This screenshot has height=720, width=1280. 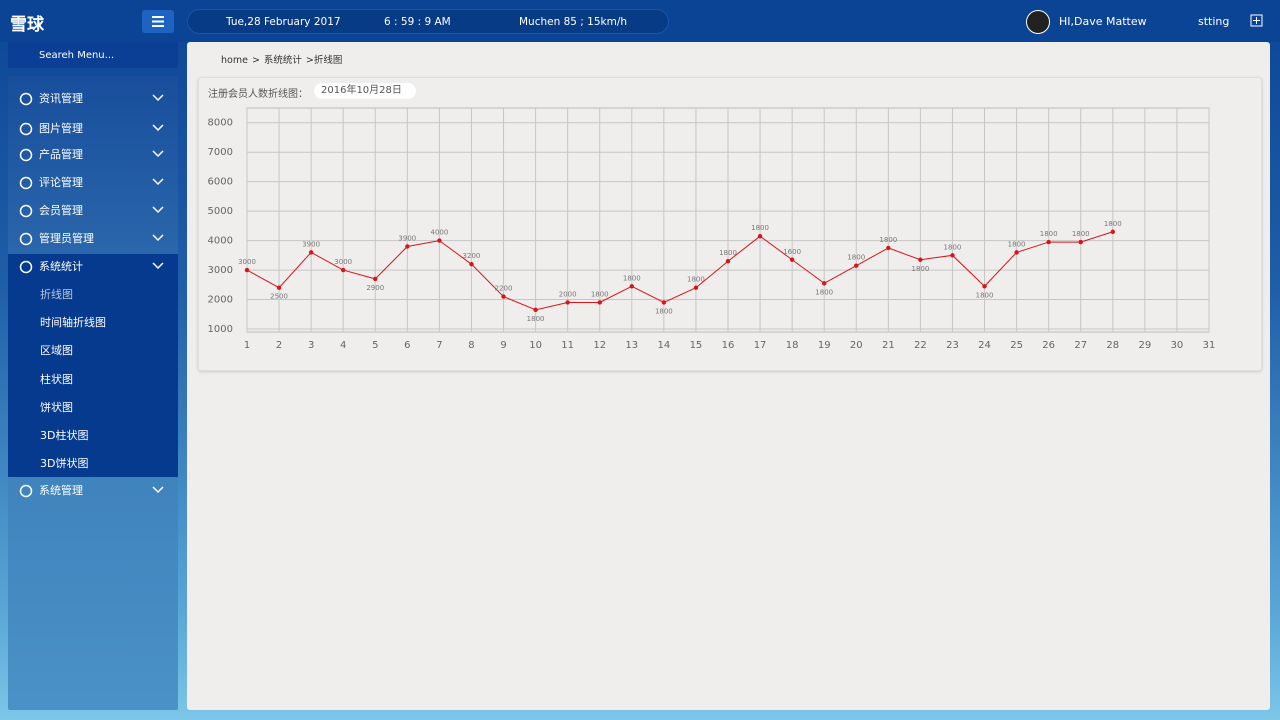 What do you see at coordinates (343, 262) in the screenshot?
I see `point-annotation: 3000` at bounding box center [343, 262].